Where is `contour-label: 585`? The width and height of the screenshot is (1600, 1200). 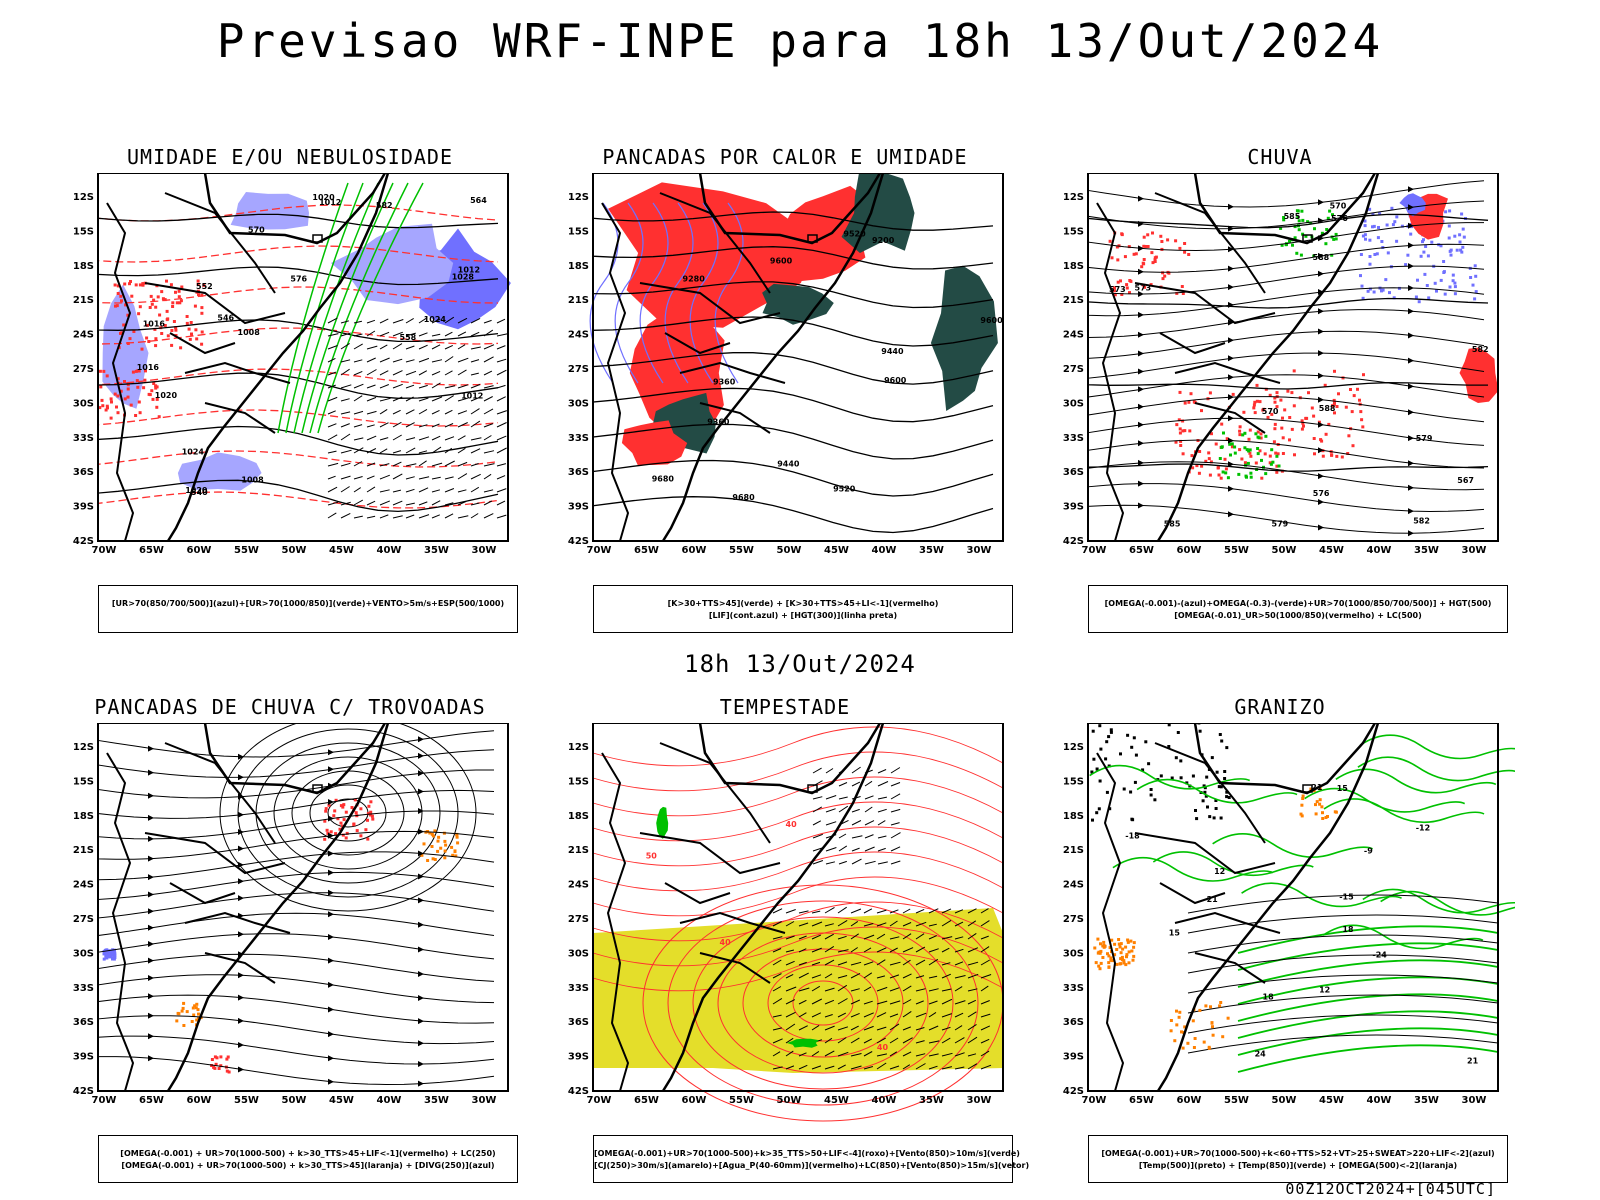 contour-label: 585 is located at coordinates (1292, 216).